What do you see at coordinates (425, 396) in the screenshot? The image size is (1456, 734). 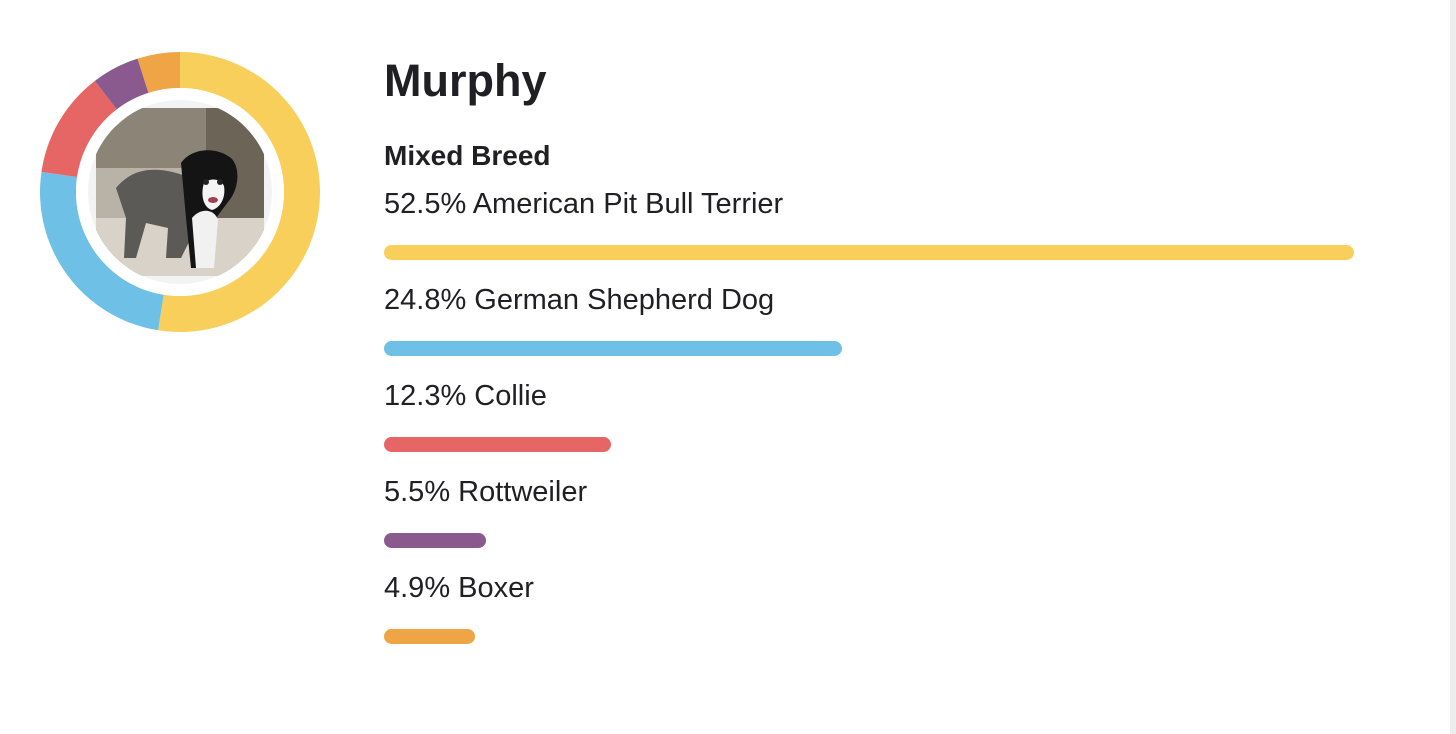 I see `breed-percent: 12.3%` at bounding box center [425, 396].